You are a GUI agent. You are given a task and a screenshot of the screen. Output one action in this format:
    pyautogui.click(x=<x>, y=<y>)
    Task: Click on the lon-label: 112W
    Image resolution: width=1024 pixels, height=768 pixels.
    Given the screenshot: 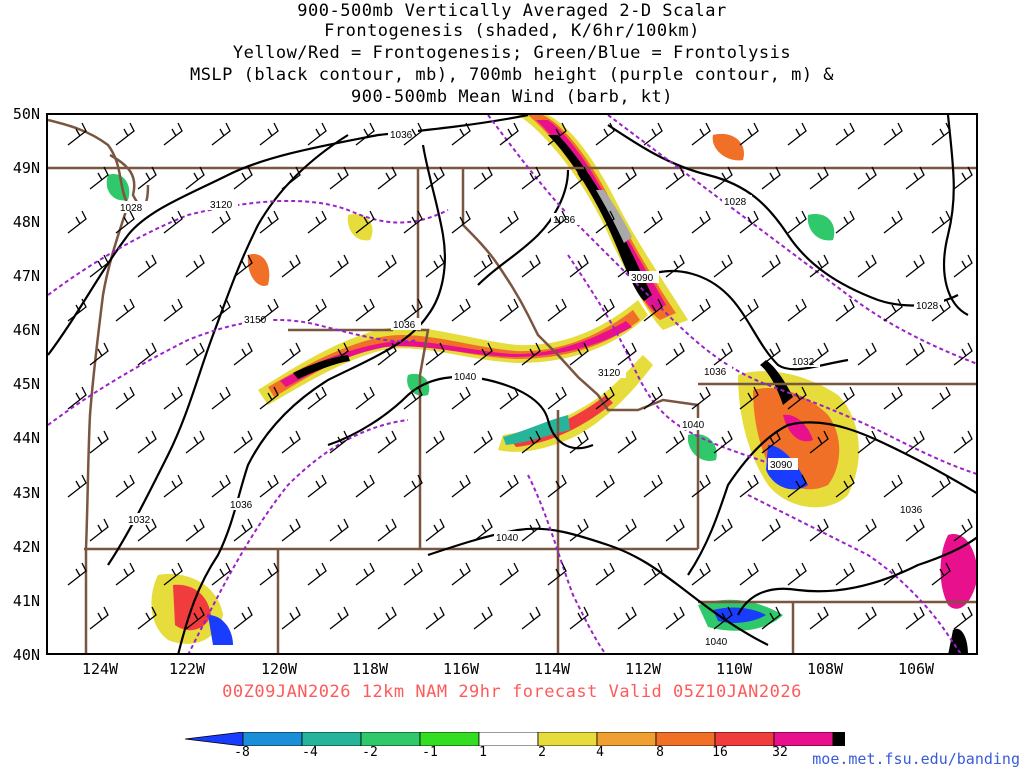 What is the action you would take?
    pyautogui.click(x=643, y=669)
    